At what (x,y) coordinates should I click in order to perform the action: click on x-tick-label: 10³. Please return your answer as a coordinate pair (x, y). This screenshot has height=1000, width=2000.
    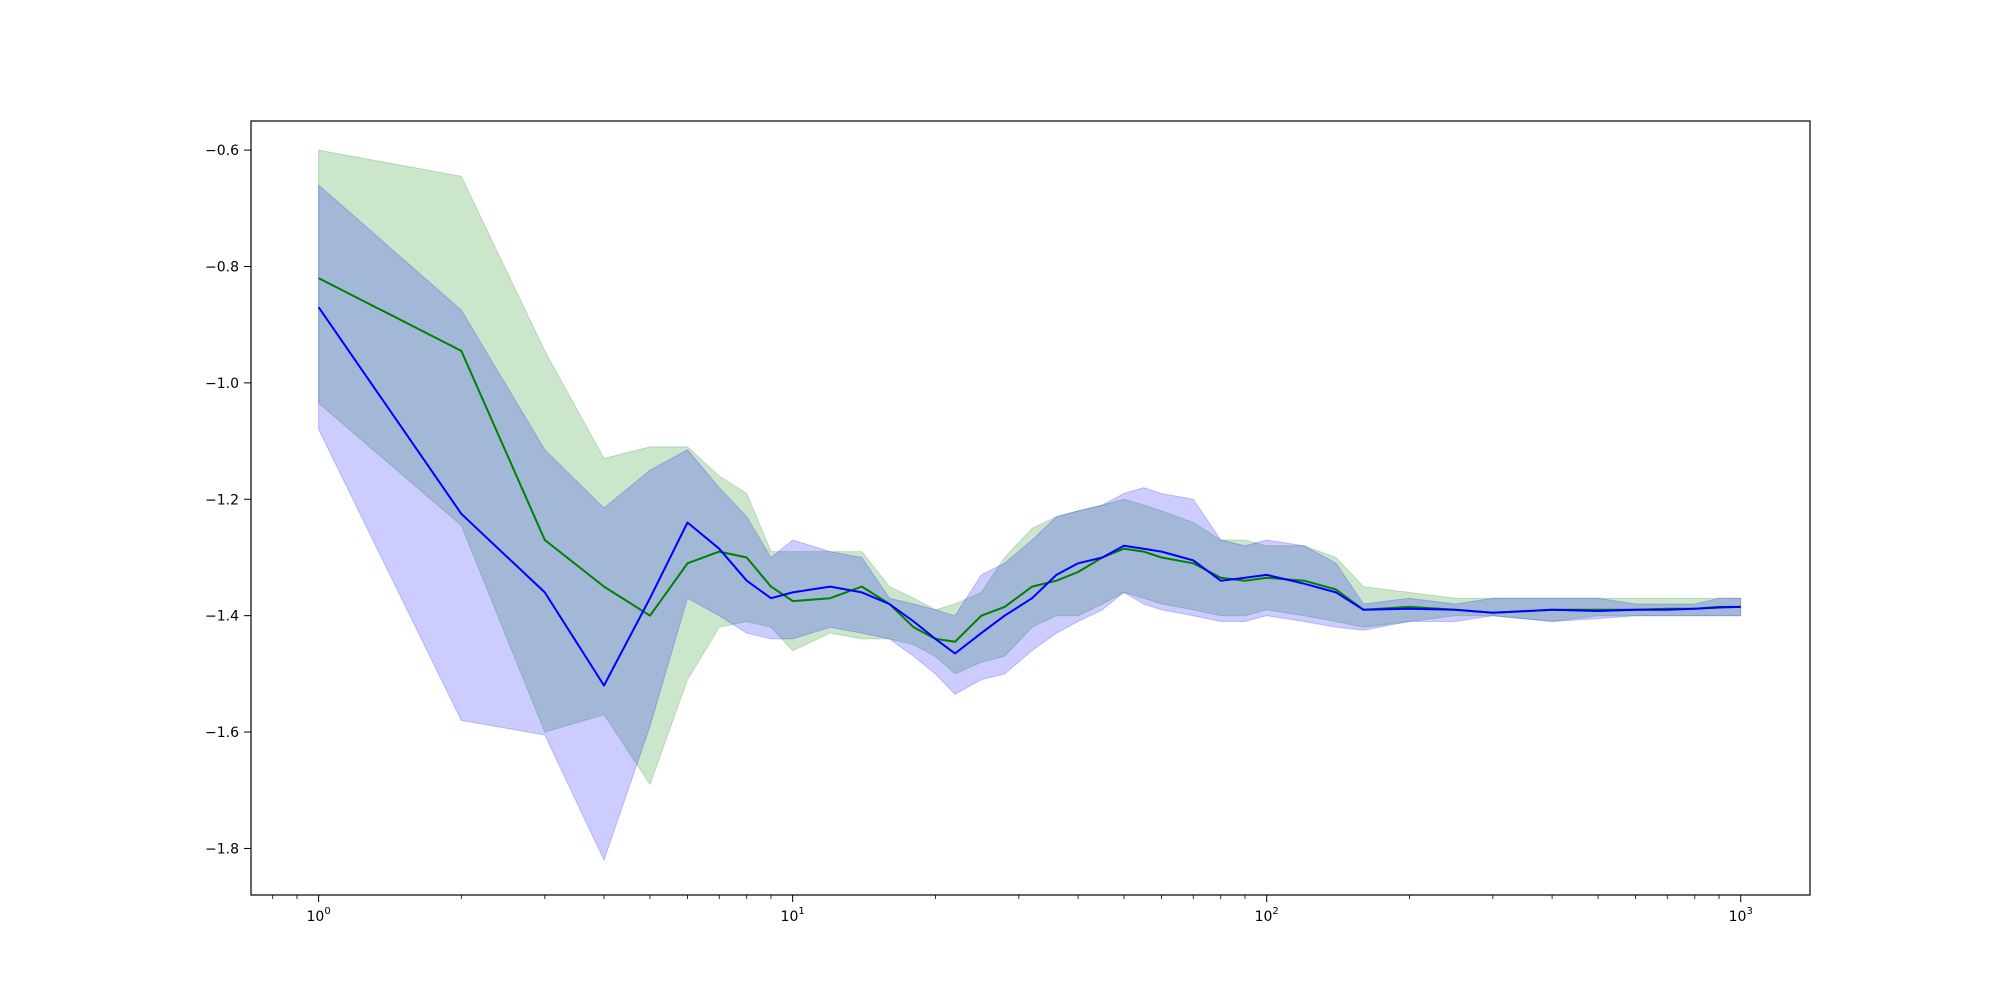
    Looking at the image, I should click on (1741, 915).